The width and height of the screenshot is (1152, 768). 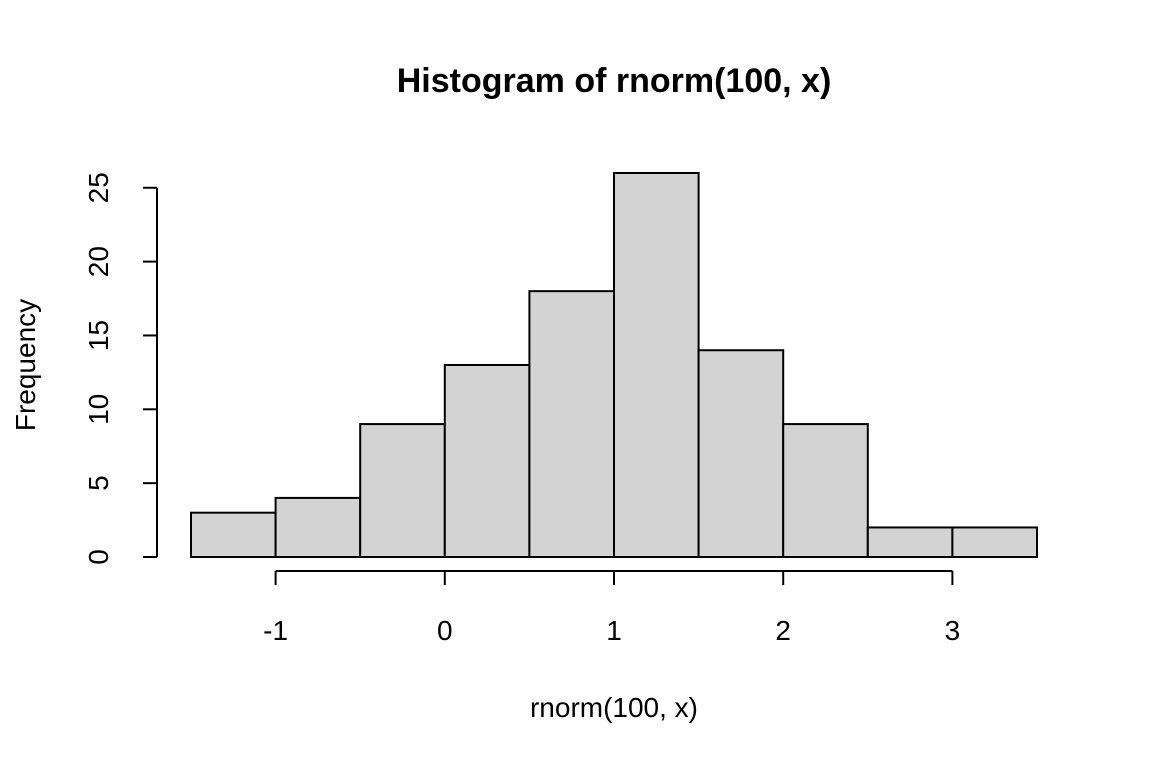 What do you see at coordinates (614, 630) in the screenshot?
I see `x-tick-label: 1` at bounding box center [614, 630].